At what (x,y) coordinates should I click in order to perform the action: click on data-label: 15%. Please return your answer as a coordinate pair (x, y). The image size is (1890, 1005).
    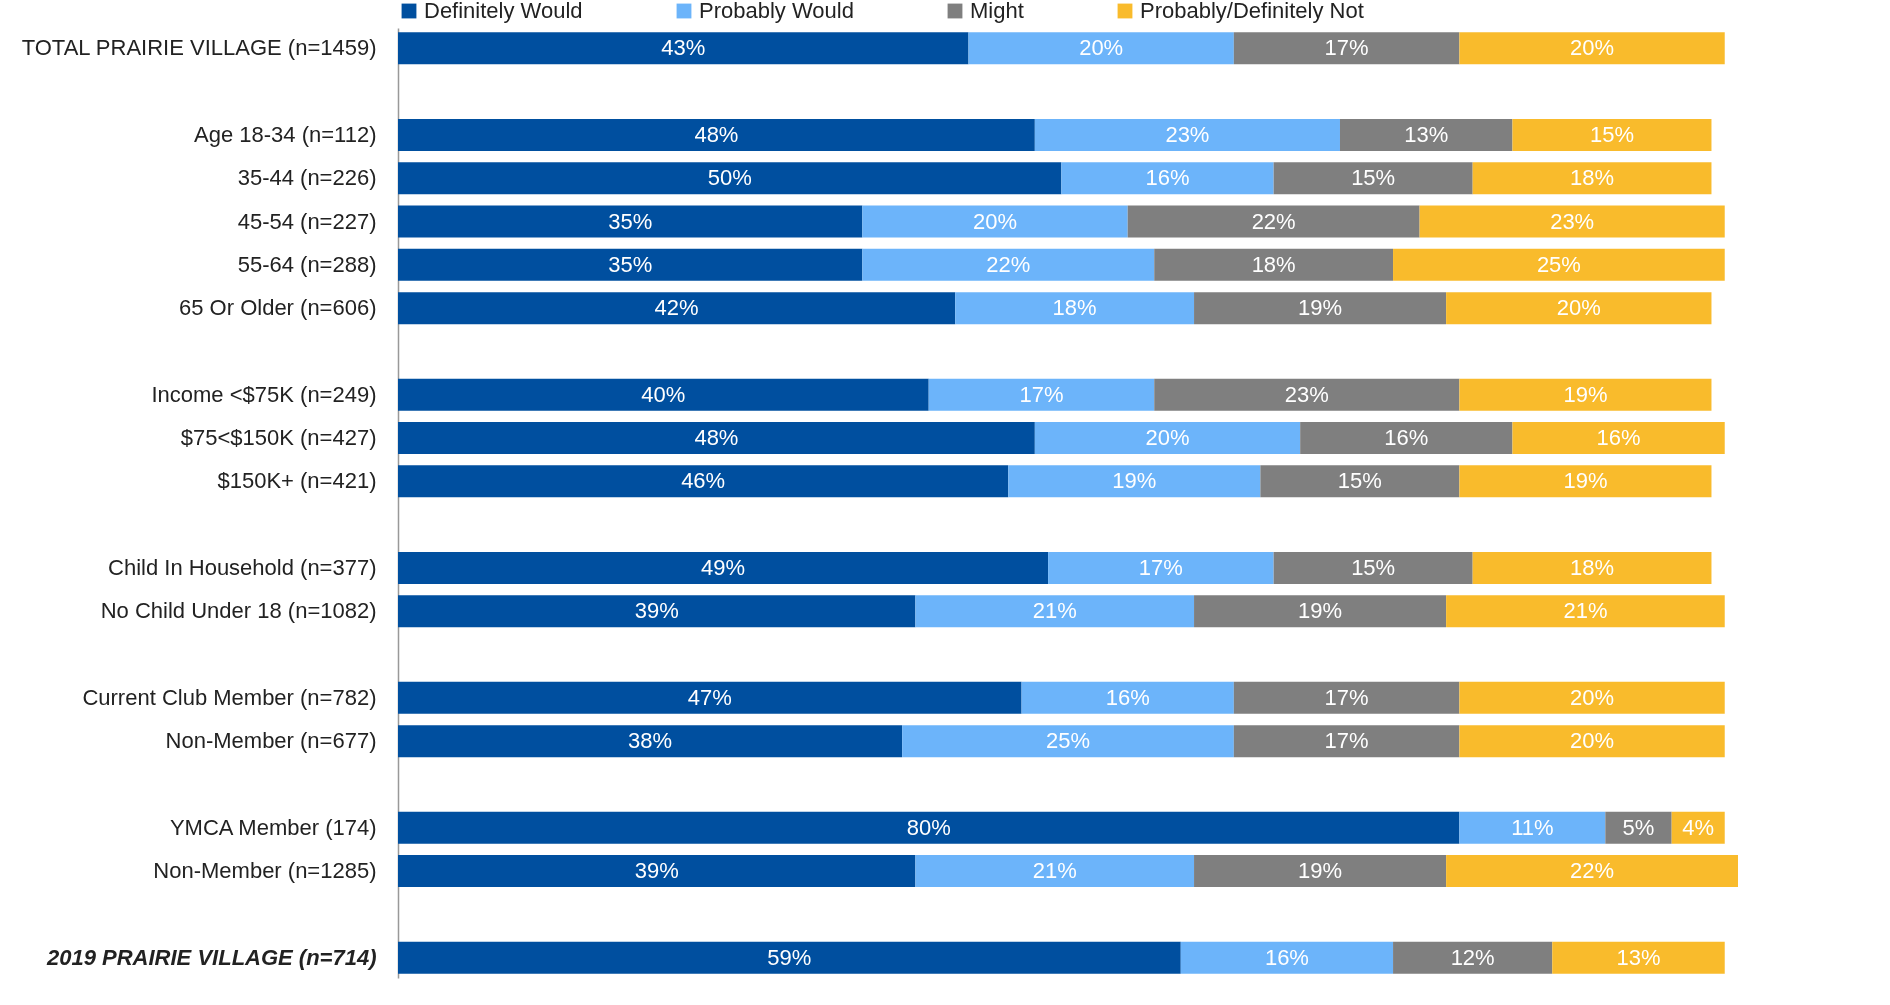
    Looking at the image, I should click on (1359, 481).